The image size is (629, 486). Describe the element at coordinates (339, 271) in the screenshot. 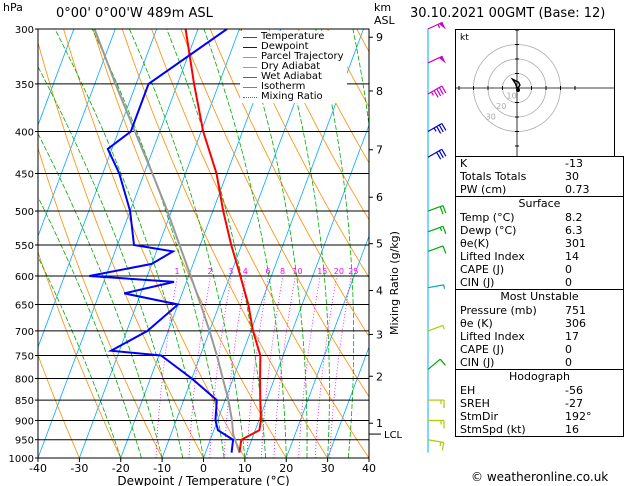

I see `mixing-ratio-label: 20` at that location.